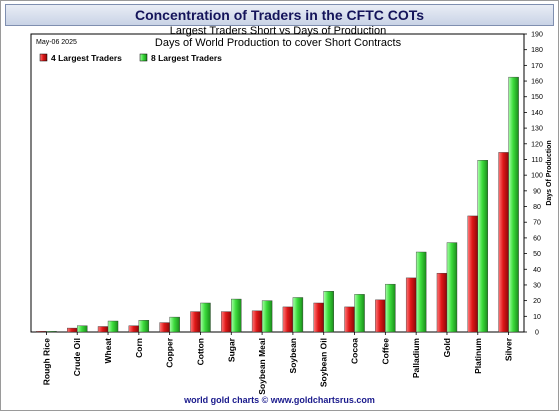 This screenshot has width=559, height=411. What do you see at coordinates (56, 42) in the screenshot?
I see `date-label: May-06 2025` at bounding box center [56, 42].